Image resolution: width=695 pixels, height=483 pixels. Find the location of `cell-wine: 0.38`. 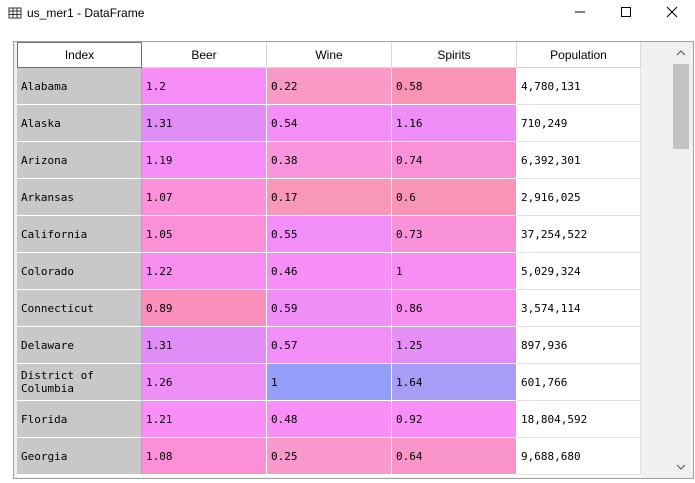

cell-wine: 0.38 is located at coordinates (329, 160).